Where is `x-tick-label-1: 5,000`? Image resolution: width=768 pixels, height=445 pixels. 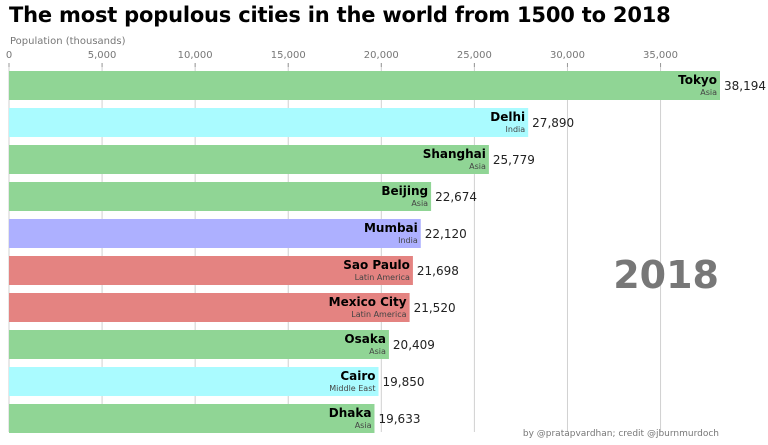 x-tick-label-1: 5,000 is located at coordinates (102, 55).